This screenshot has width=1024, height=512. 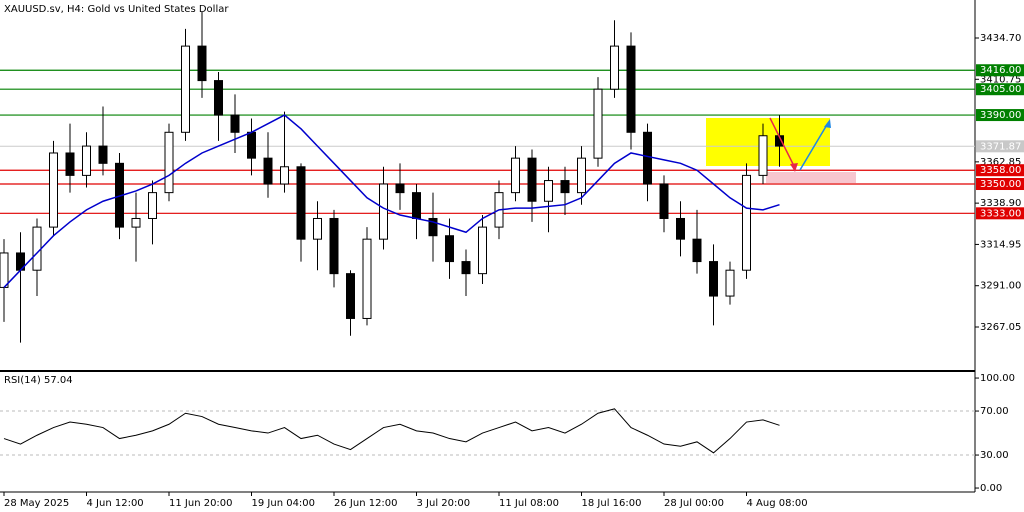 I want to click on y-tick-label: 3314.95, so click(x=1000, y=244).